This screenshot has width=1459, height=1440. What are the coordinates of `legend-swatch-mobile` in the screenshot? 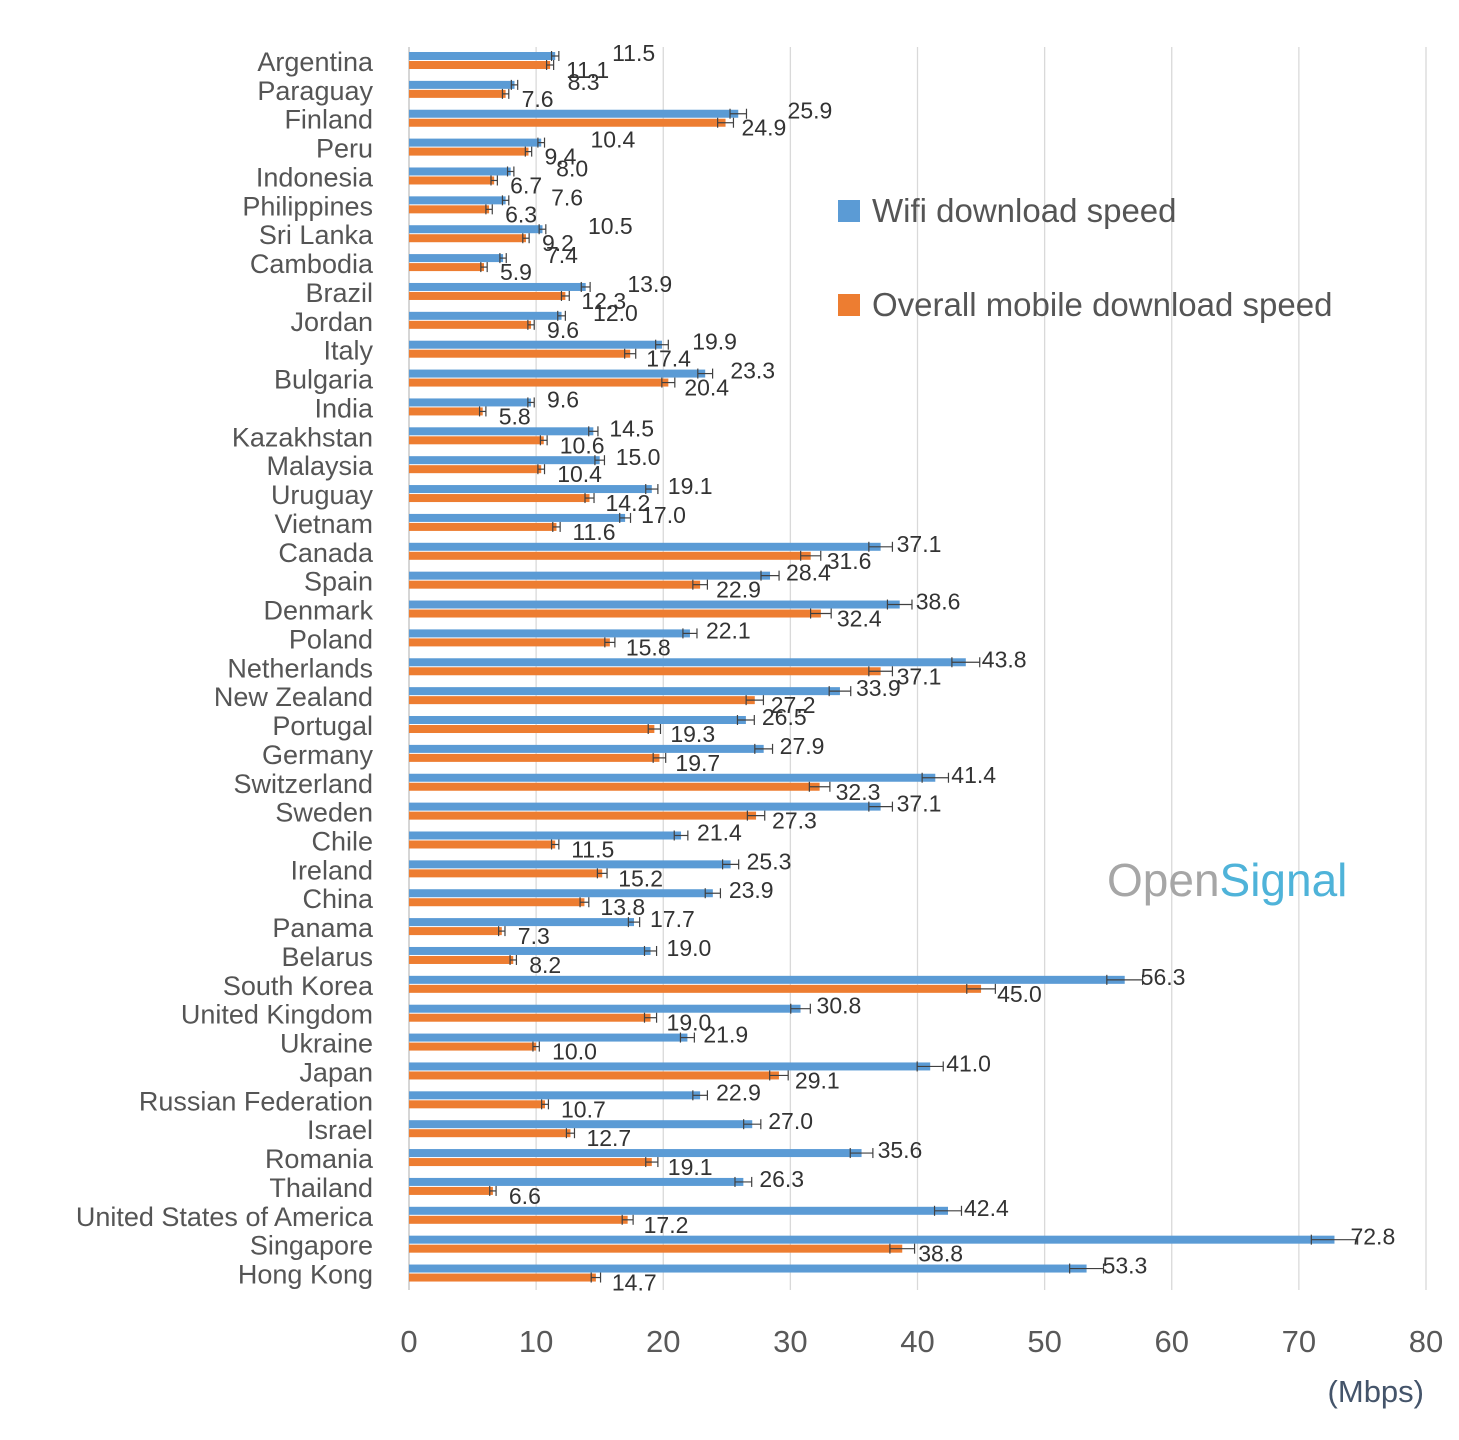 It's located at (849, 305).